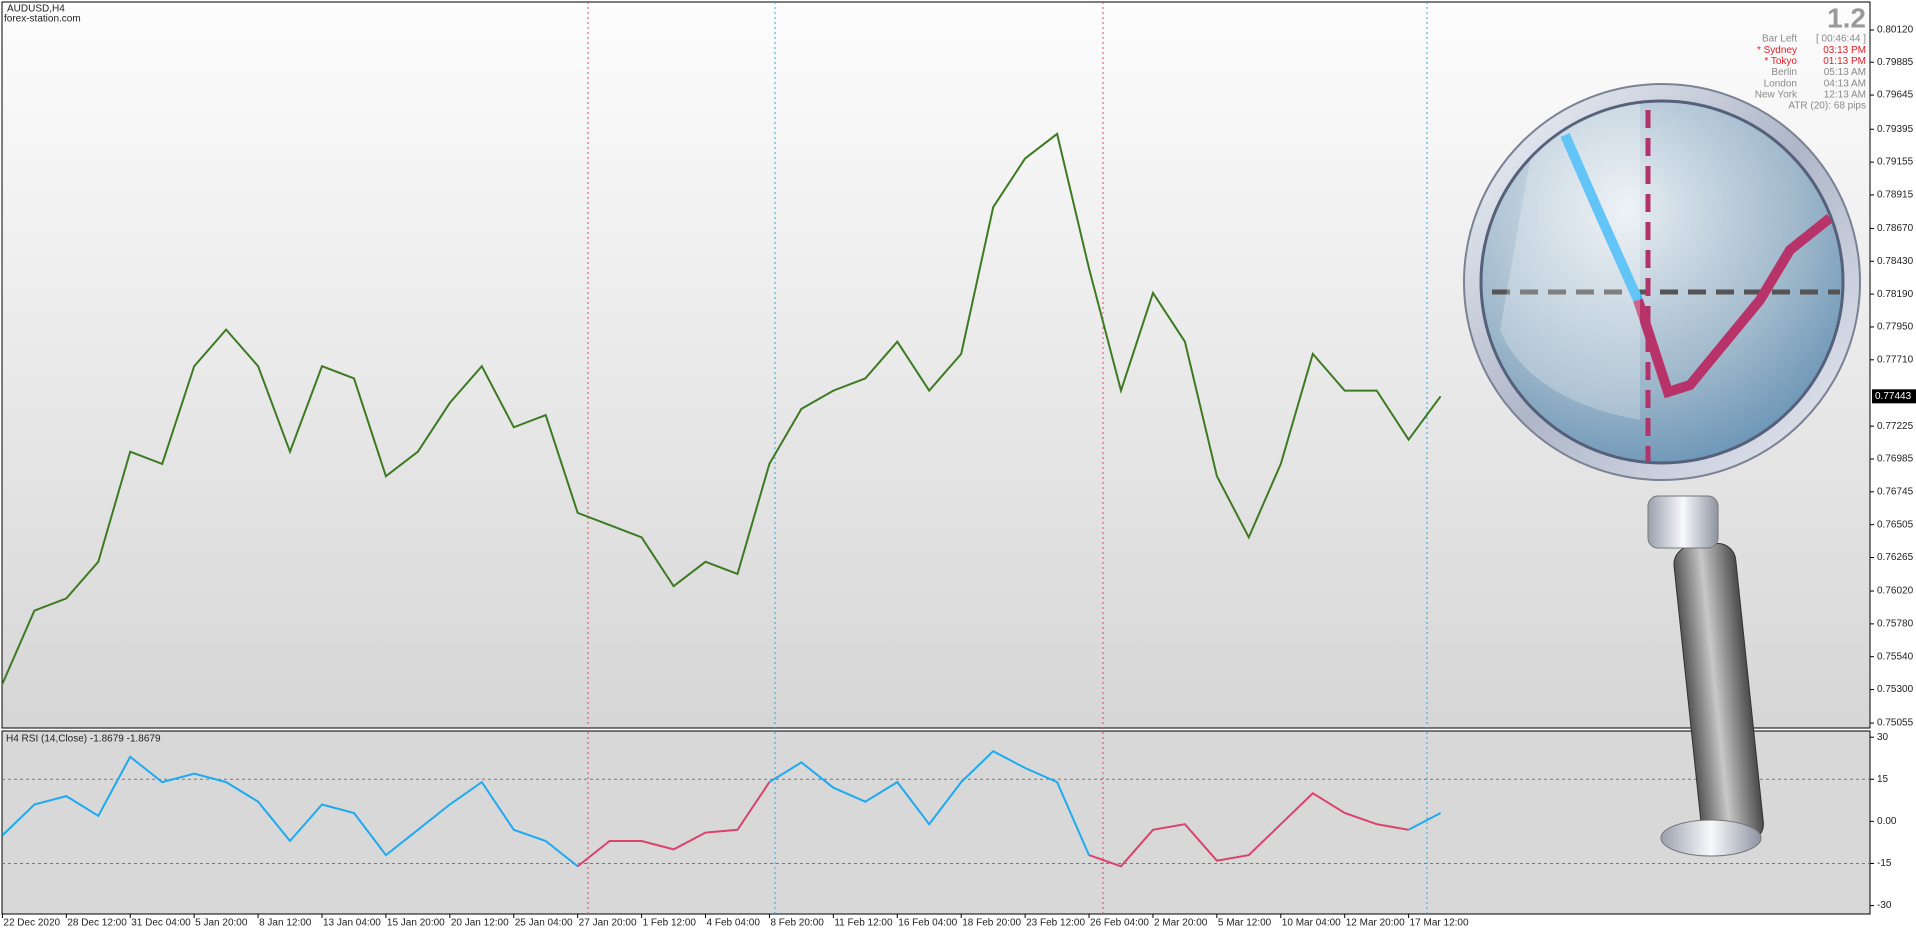 The image size is (1916, 938). What do you see at coordinates (1895, 195) in the screenshot?
I see `y-tick-label: 0.78915` at bounding box center [1895, 195].